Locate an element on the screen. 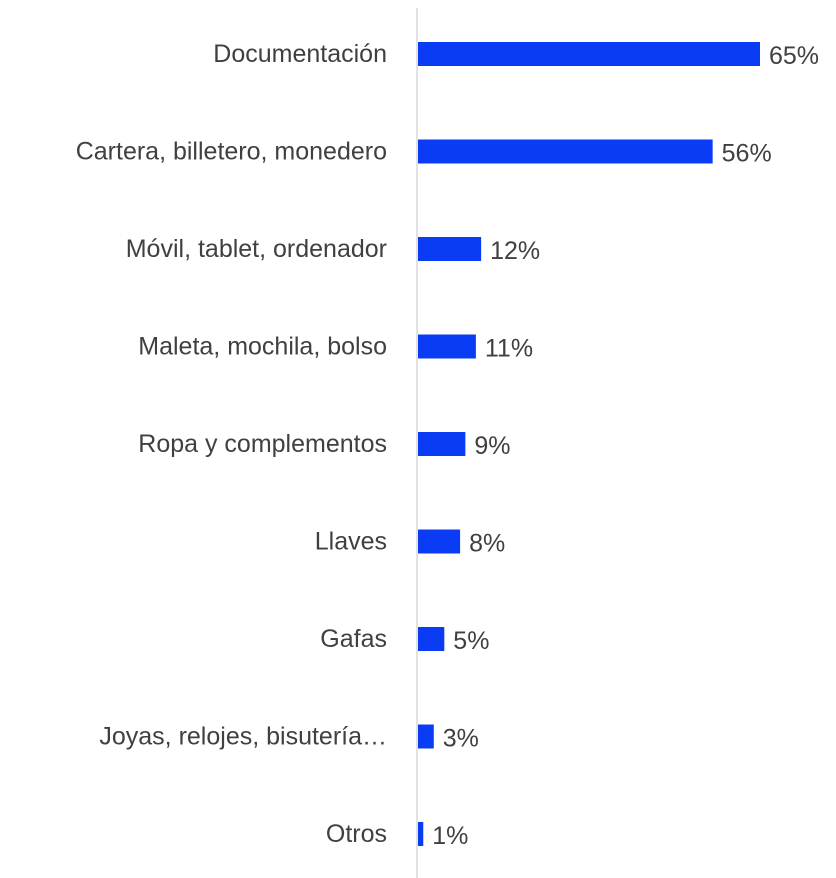 The height and width of the screenshot is (878, 836). value-label: 5% is located at coordinates (471, 641).